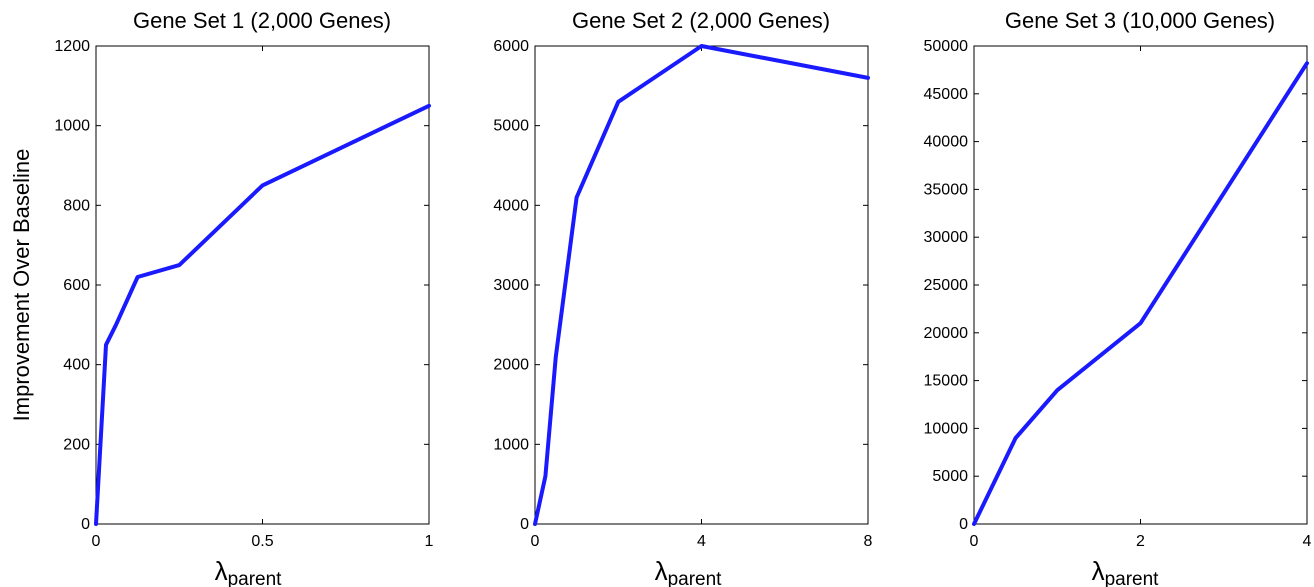  I want to click on panel-title: Gene Set 2 (2,000 Genes), so click(701, 20).